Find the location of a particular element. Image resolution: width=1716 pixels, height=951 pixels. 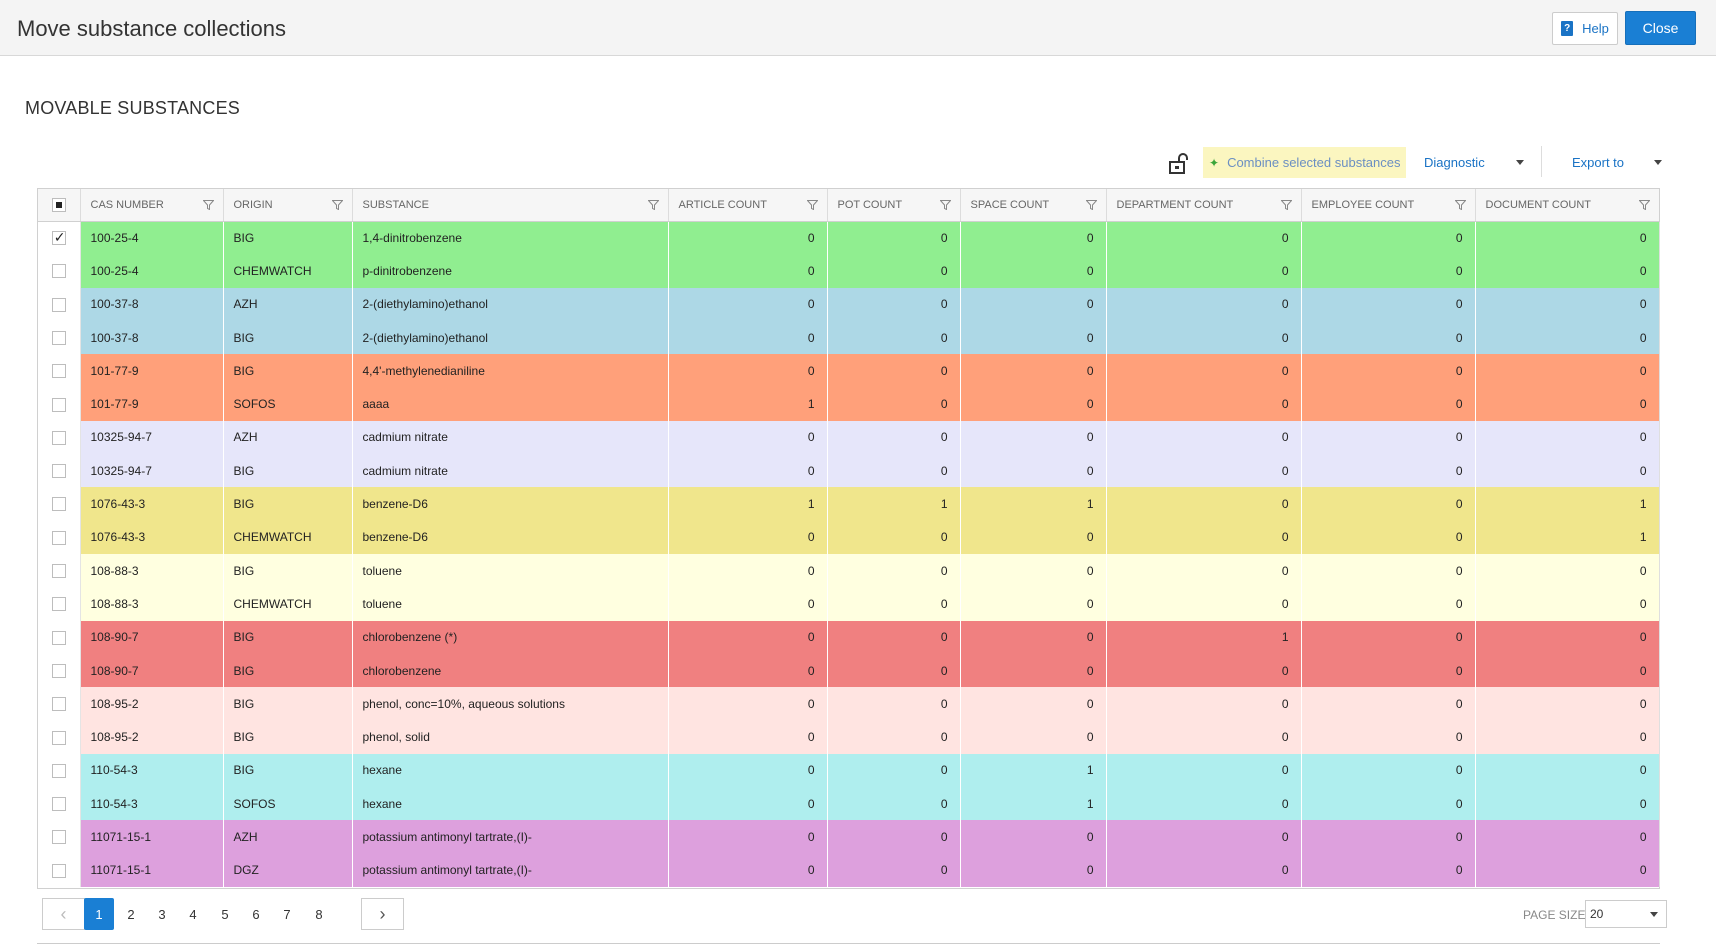

export-dropdown: Export to is located at coordinates (1617, 162).